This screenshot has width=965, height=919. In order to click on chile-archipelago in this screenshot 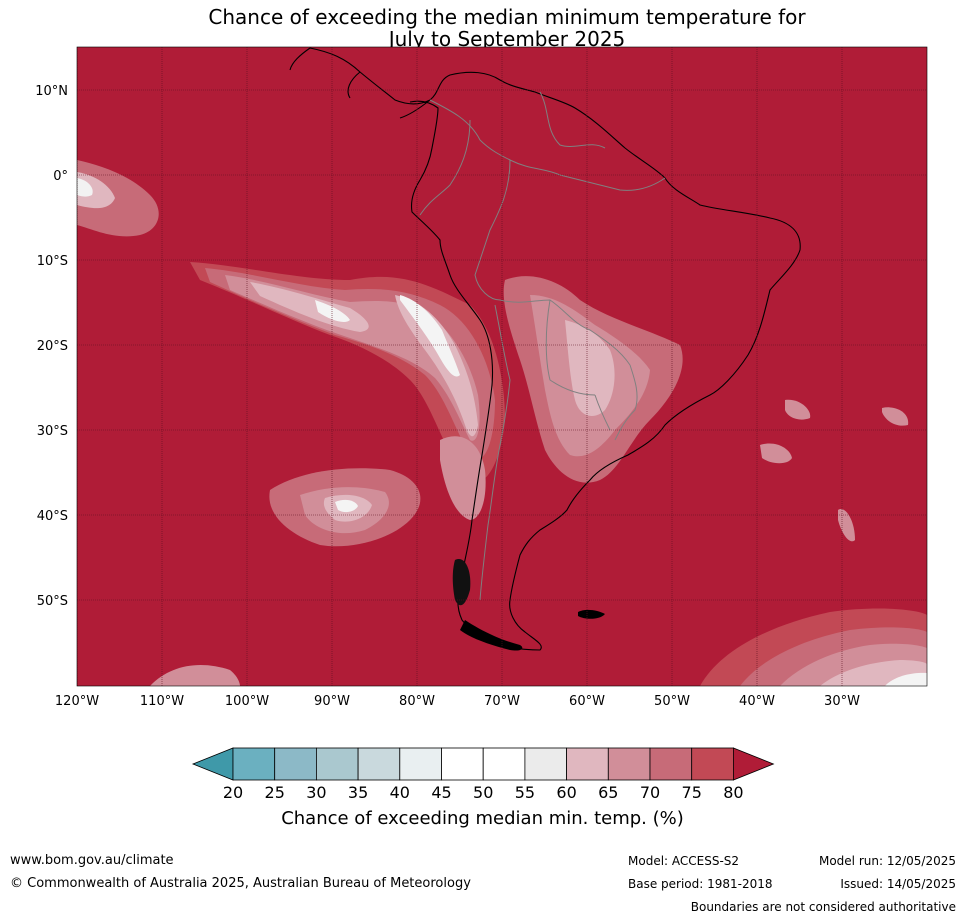, I will do `click(461, 582)`.